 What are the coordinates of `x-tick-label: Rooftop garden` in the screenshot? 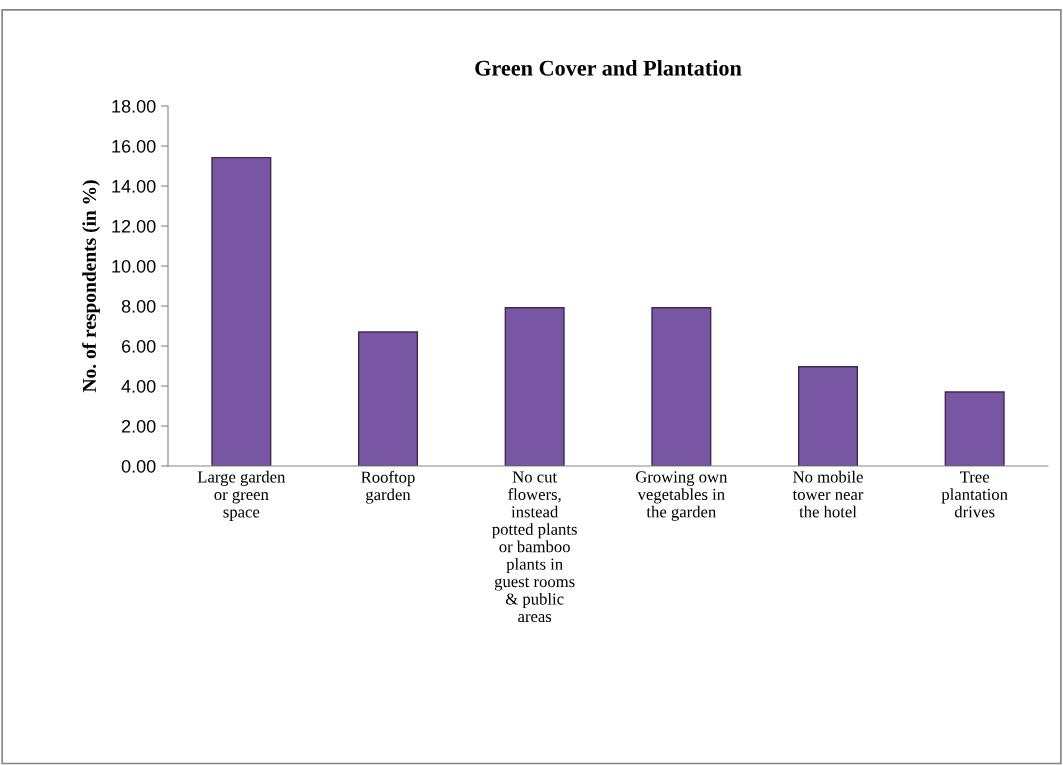 It's located at (388, 487).